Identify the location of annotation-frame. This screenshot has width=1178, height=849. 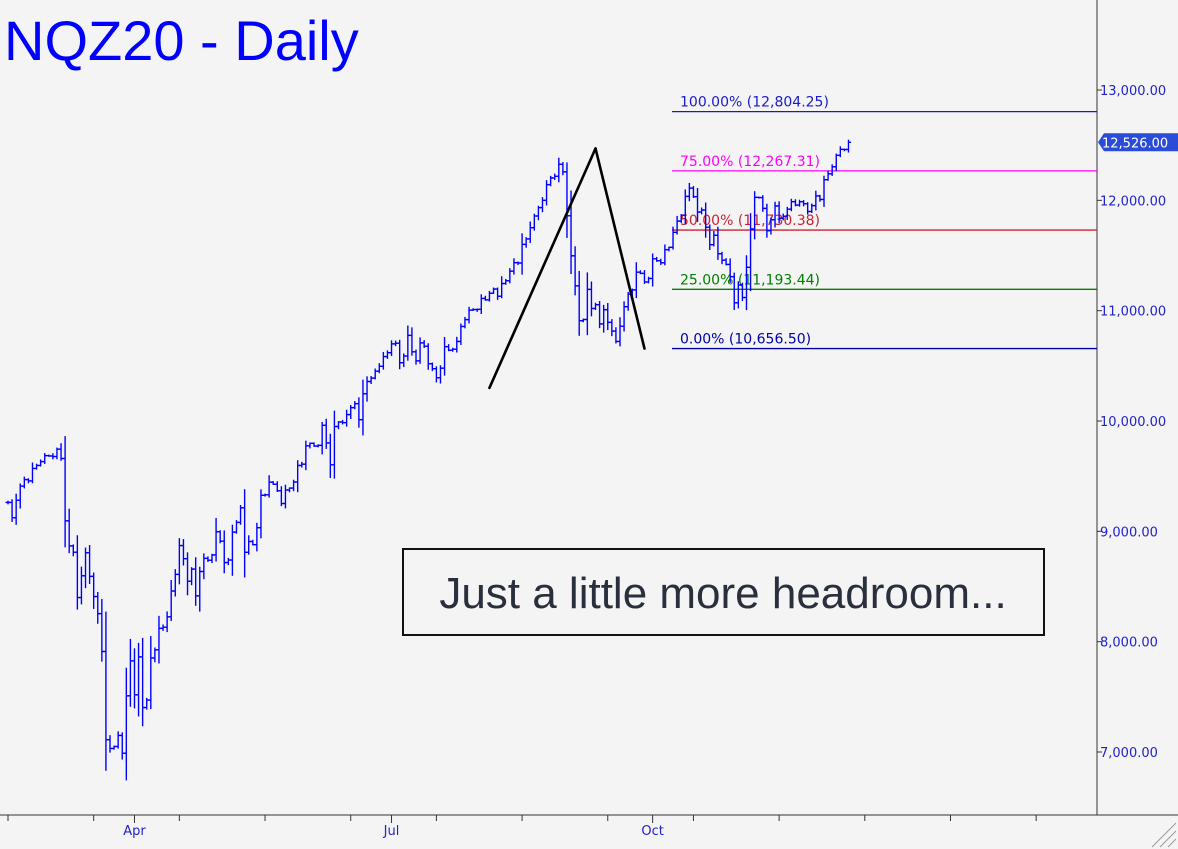
(723, 592).